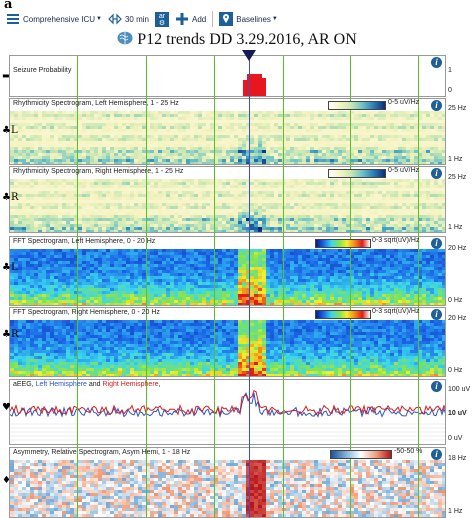  Describe the element at coordinates (6, 75) in the screenshot. I see `seizure-row-symbol: ▬` at that location.